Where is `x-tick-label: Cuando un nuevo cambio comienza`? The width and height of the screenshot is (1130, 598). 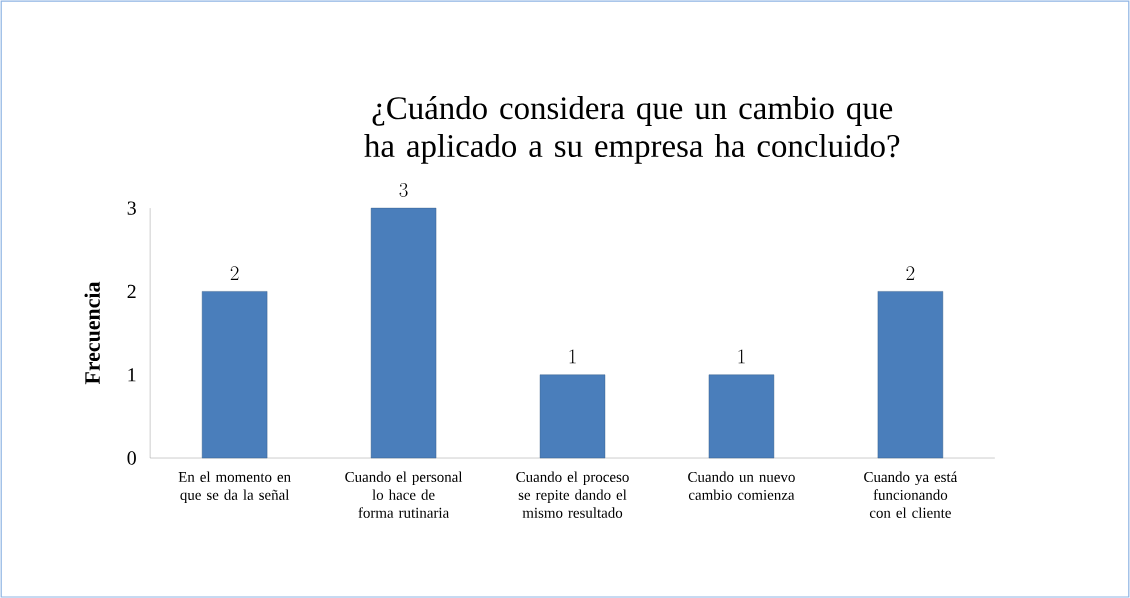
x-tick-label: Cuando un nuevo cambio comienza is located at coordinates (741, 485).